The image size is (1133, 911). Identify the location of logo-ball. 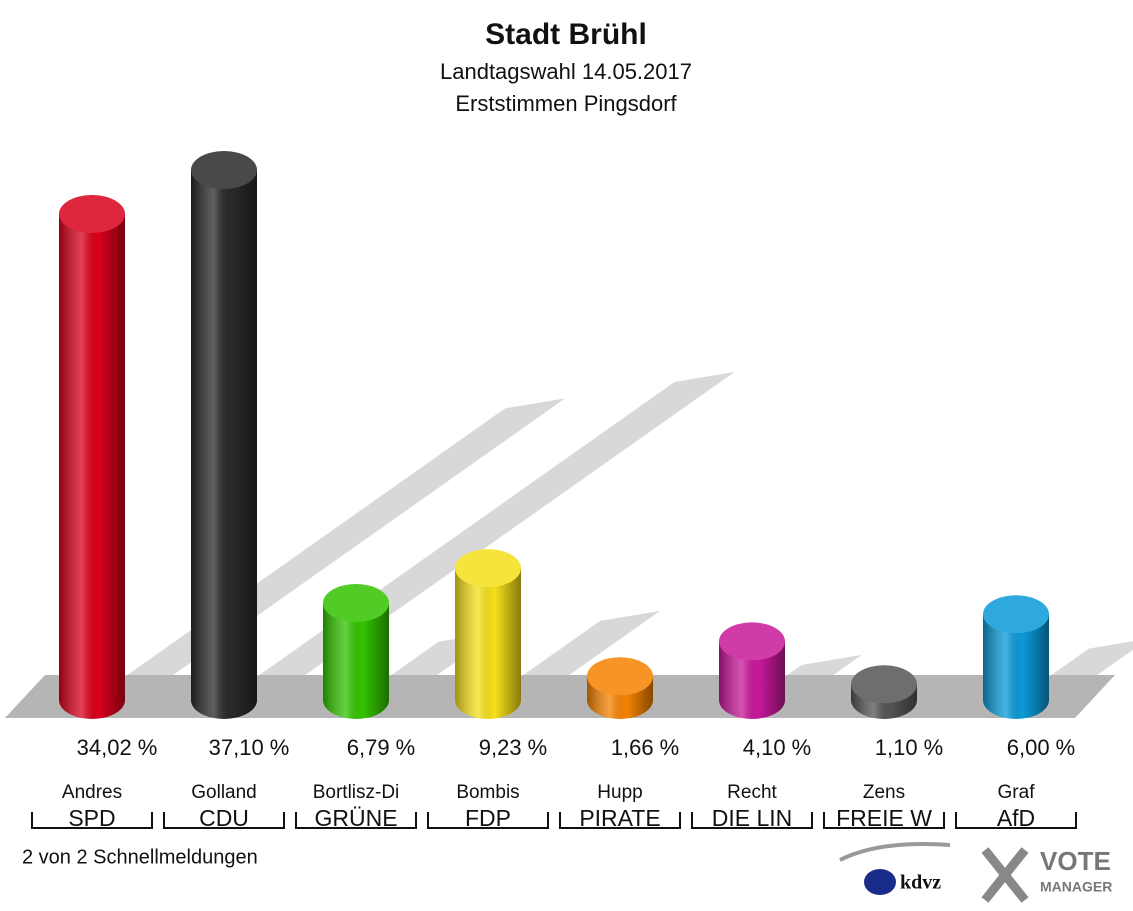
(880, 882).